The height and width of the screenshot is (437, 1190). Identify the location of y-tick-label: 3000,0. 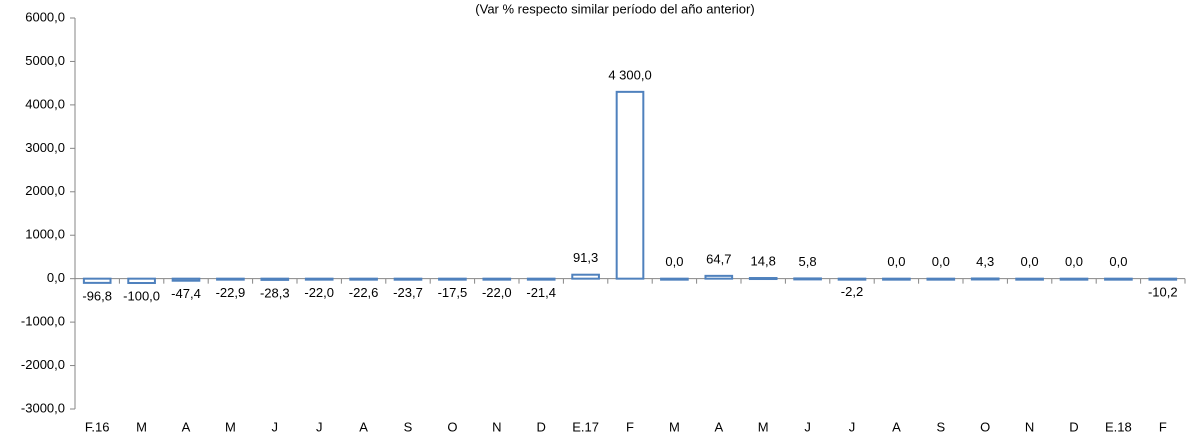
(45, 147).